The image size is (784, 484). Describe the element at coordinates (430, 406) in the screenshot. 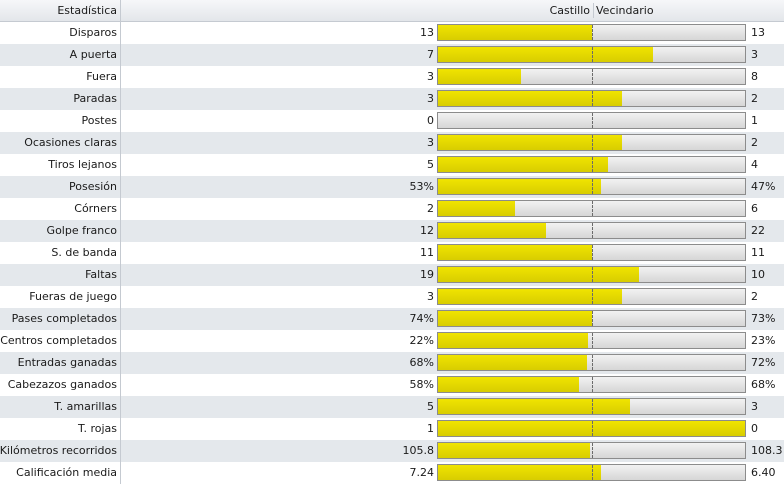

I see `home-value: 5` at that location.